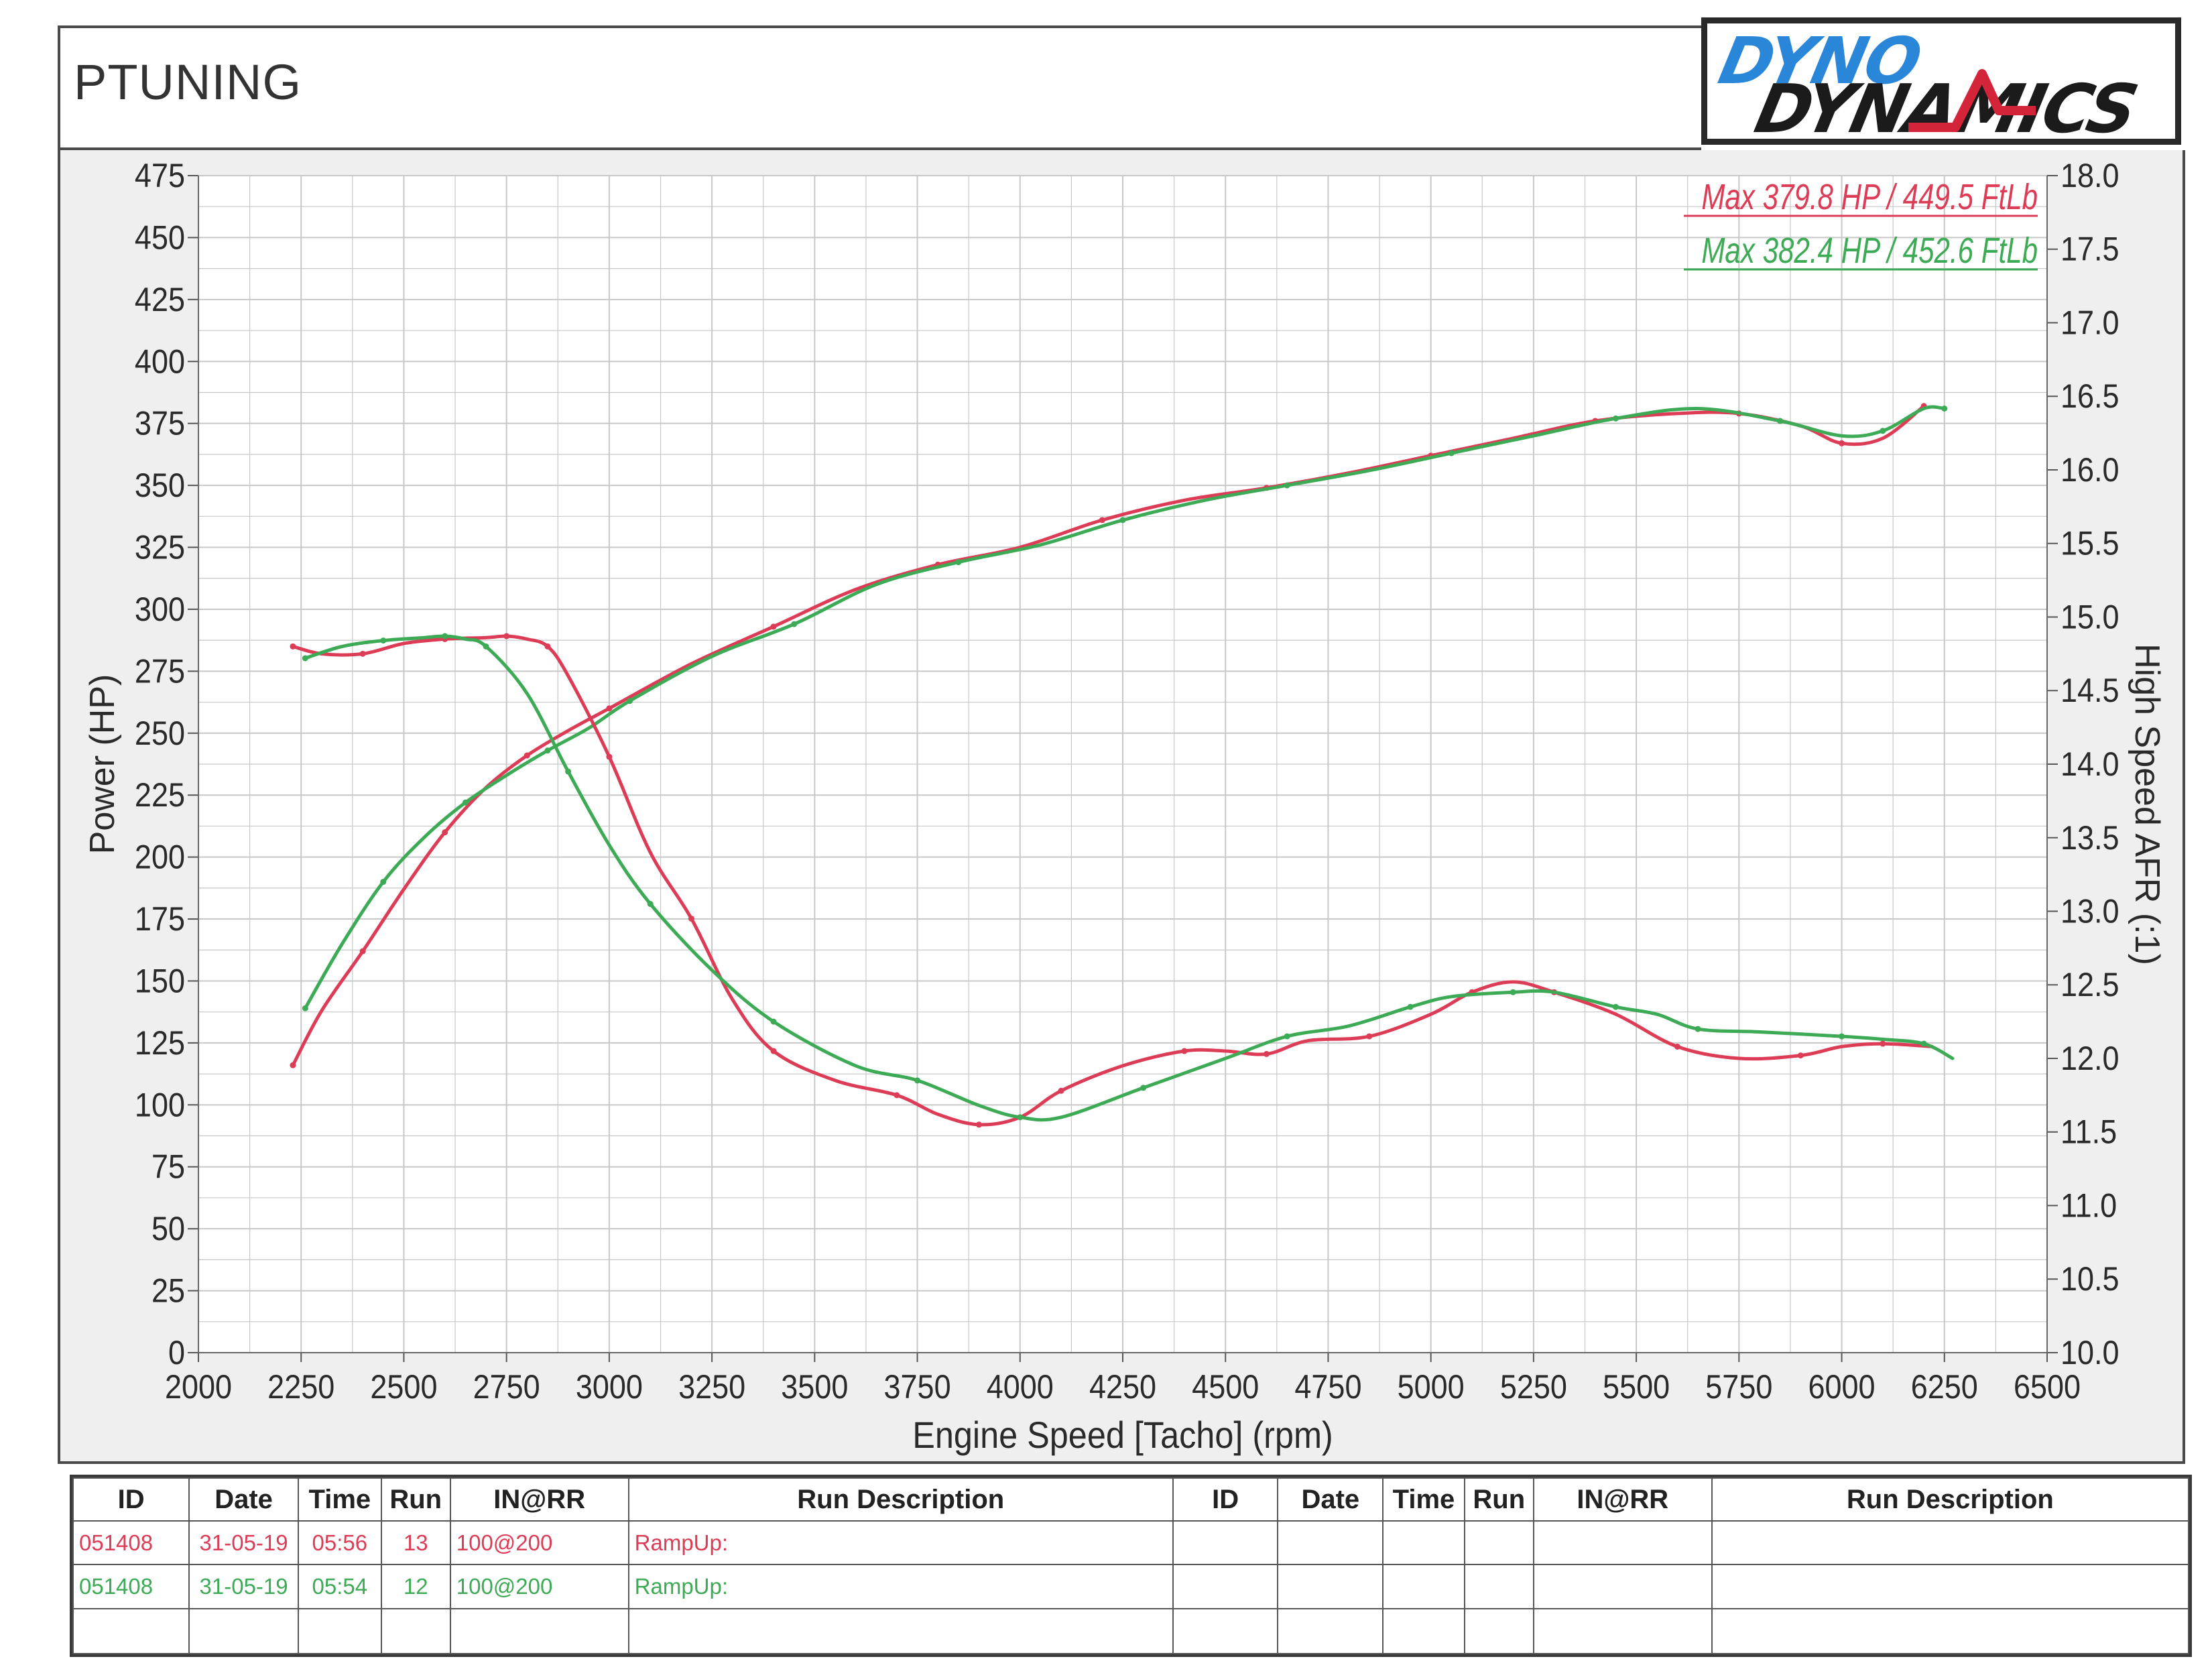  I want to click on y2-tick-label: 10.0, so click(2090, 1353).